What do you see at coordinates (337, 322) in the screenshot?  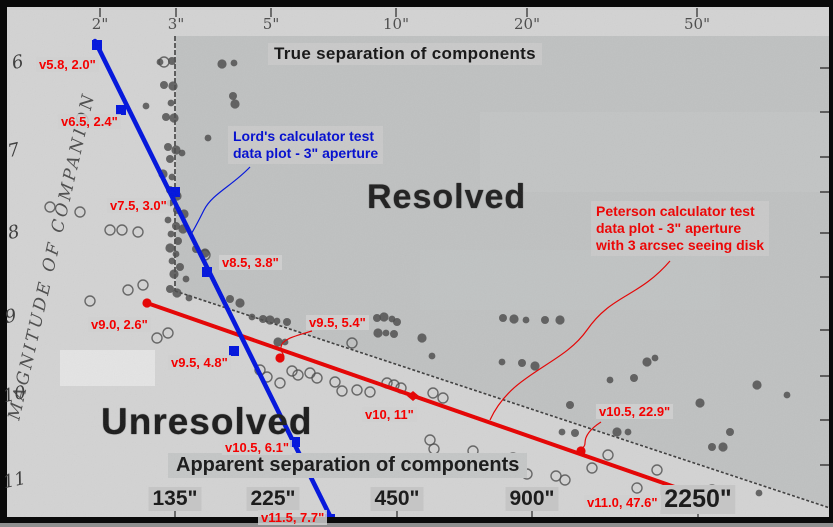 I see `peterson-point-label: v9.5, 5.4"` at bounding box center [337, 322].